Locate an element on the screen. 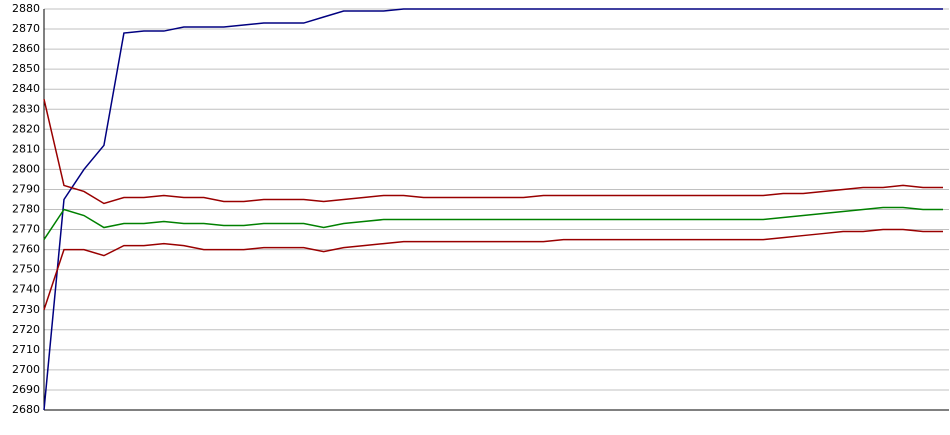  y-tick-label: 2750 is located at coordinates (26, 269).